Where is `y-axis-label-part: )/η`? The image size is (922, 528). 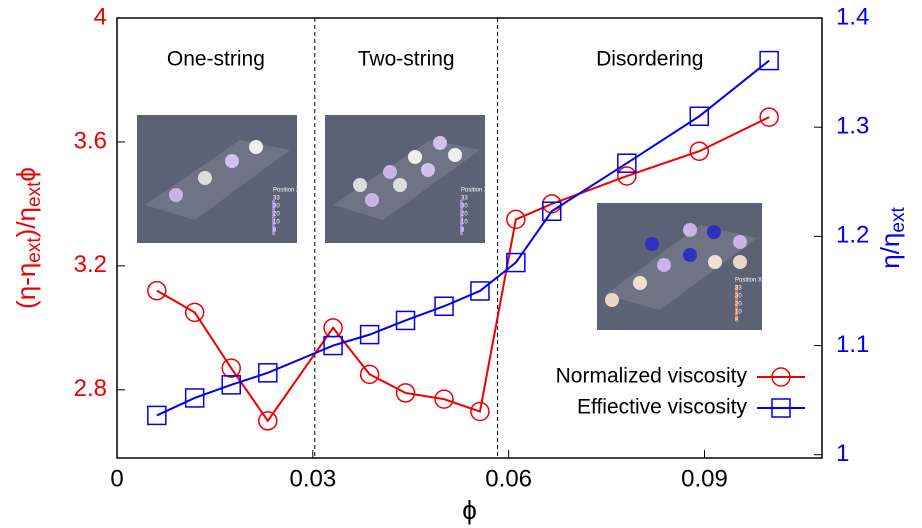
y-axis-label-part: )/η is located at coordinates (26, 222).